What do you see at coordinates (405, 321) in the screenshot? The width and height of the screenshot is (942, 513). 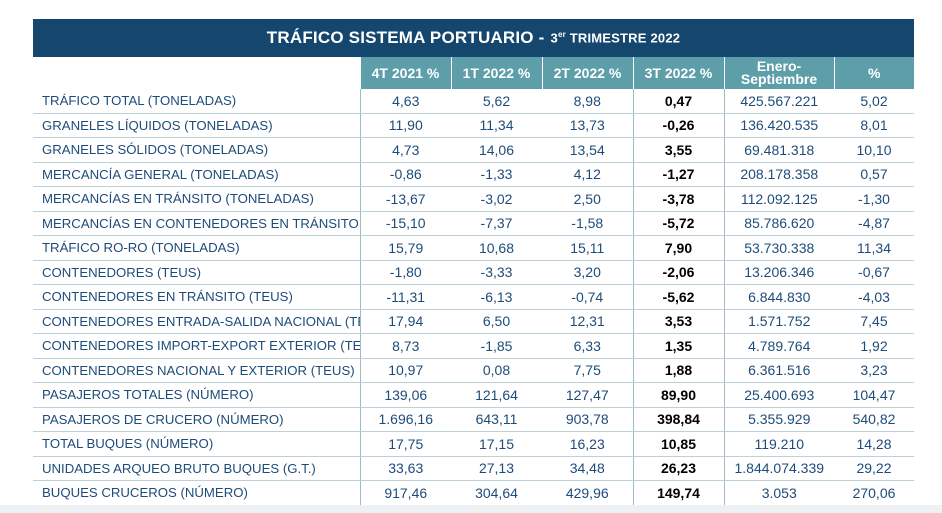 I see `value-4t-2021: 17,94` at bounding box center [405, 321].